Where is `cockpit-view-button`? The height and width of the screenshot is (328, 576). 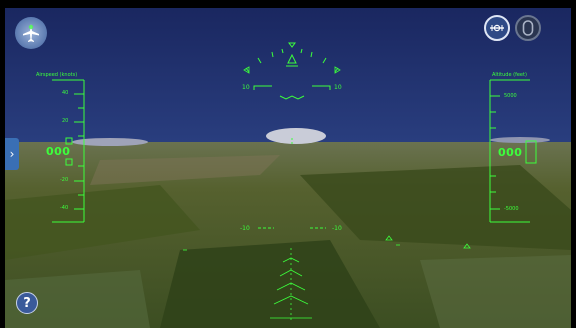 cockpit-view-button is located at coordinates (528, 28).